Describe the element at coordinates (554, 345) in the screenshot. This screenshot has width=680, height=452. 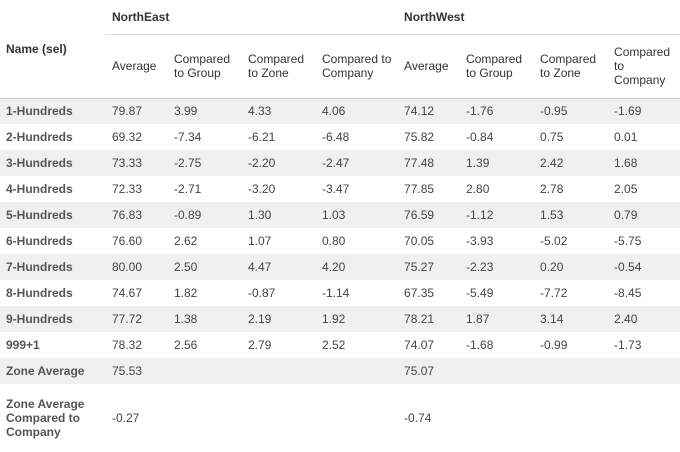
I see `cell: -0.99` at that location.